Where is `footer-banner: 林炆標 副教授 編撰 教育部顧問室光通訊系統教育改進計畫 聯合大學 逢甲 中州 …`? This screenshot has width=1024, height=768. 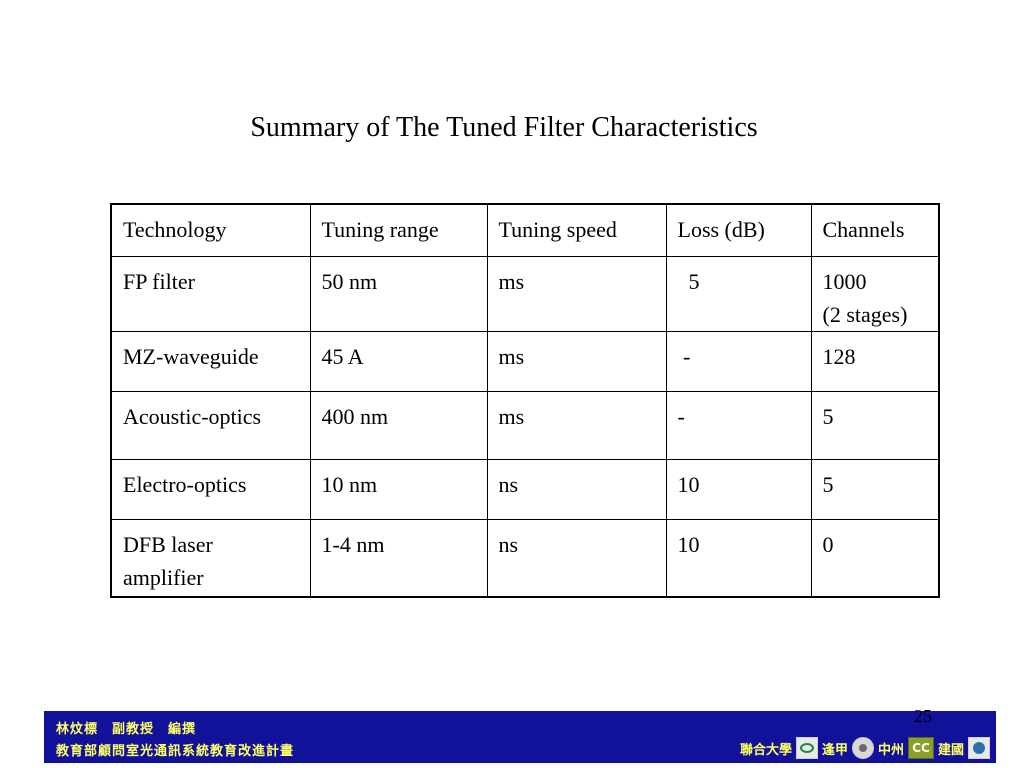
footer-banner: 林炆標 副教授 編撰 教育部顧問室光通訊系統教育改進計畫 聯合大學 逢甲 中州 … is located at coordinates (520, 737).